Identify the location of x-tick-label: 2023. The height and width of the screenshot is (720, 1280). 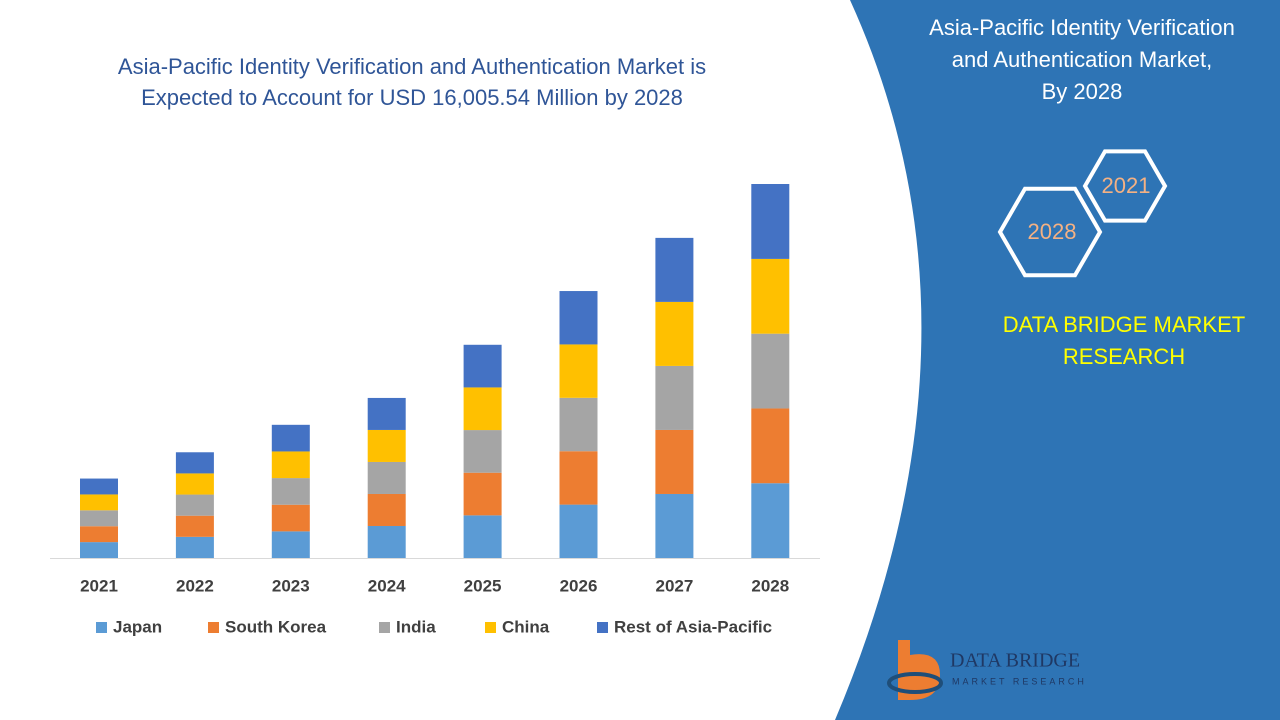
(291, 585).